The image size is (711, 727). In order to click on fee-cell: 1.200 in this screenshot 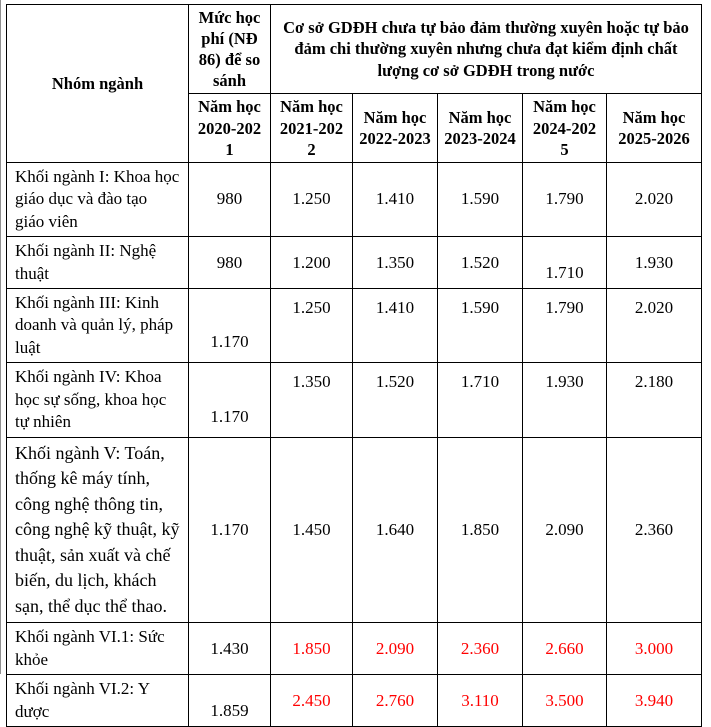, I will do `click(311, 262)`.